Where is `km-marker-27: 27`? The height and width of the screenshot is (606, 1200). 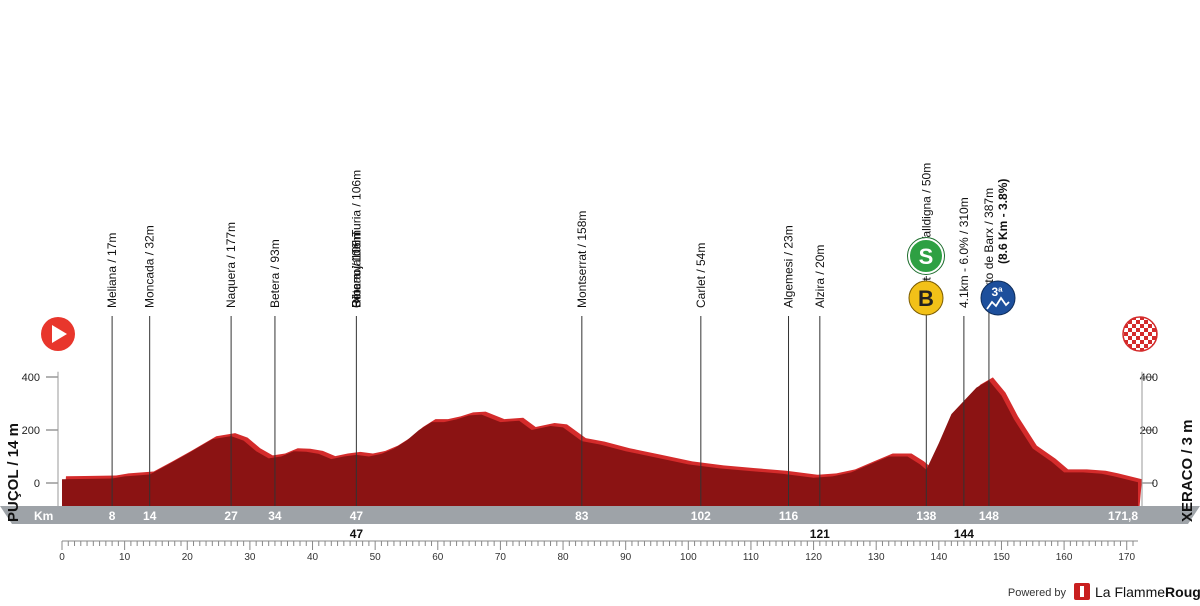 km-marker-27: 27 is located at coordinates (231, 516).